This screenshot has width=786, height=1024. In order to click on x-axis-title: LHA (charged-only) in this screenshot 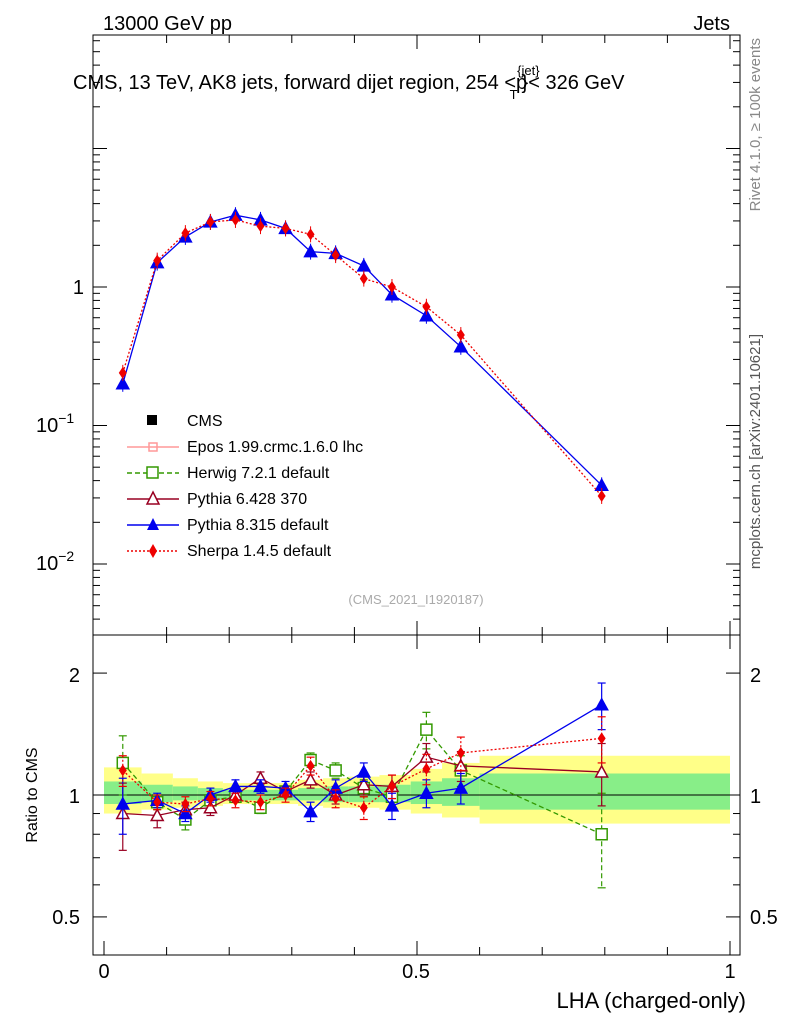, I will do `click(651, 1000)`.